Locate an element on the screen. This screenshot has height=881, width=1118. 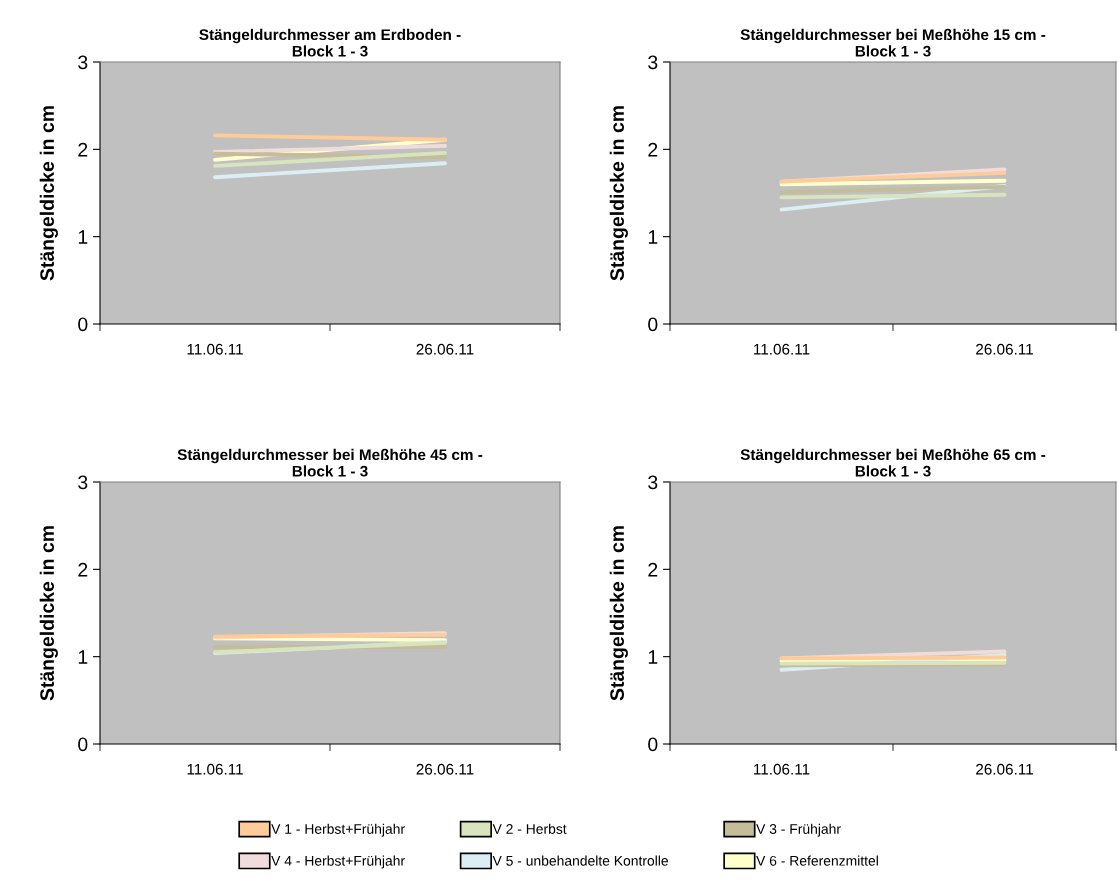
legend-label: V 2 - Herbst is located at coordinates (529, 828).